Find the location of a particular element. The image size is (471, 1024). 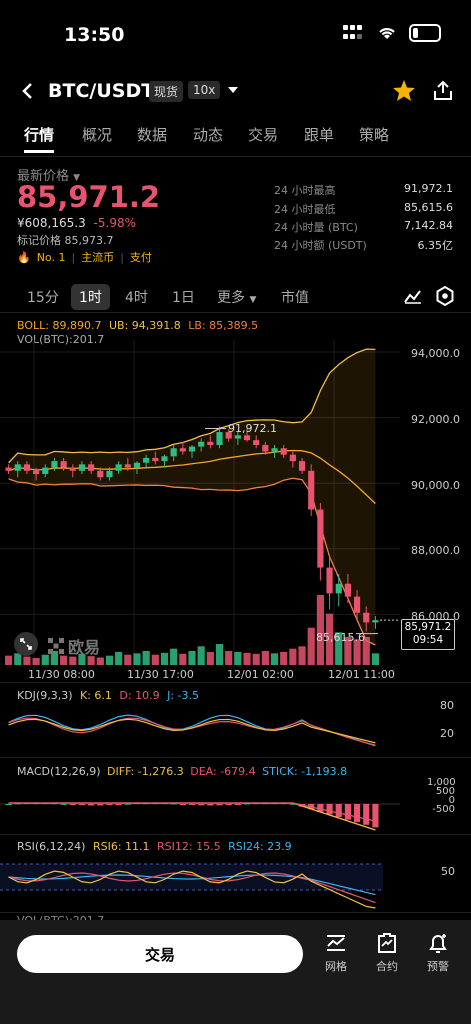

pair-title: BTC/USDT is located at coordinates (101, 91).